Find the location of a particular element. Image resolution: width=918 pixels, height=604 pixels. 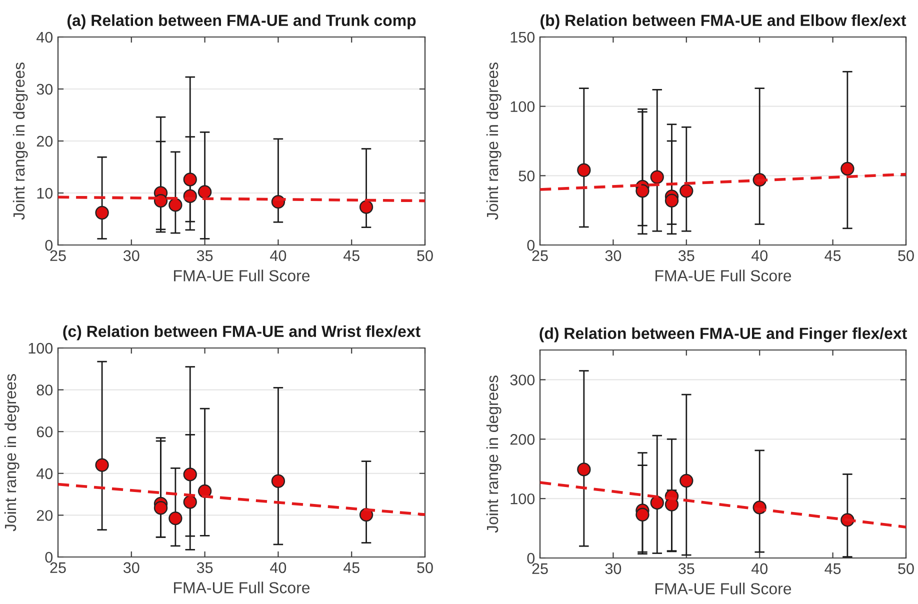

y-tick-label: 200 is located at coordinates (522, 439).